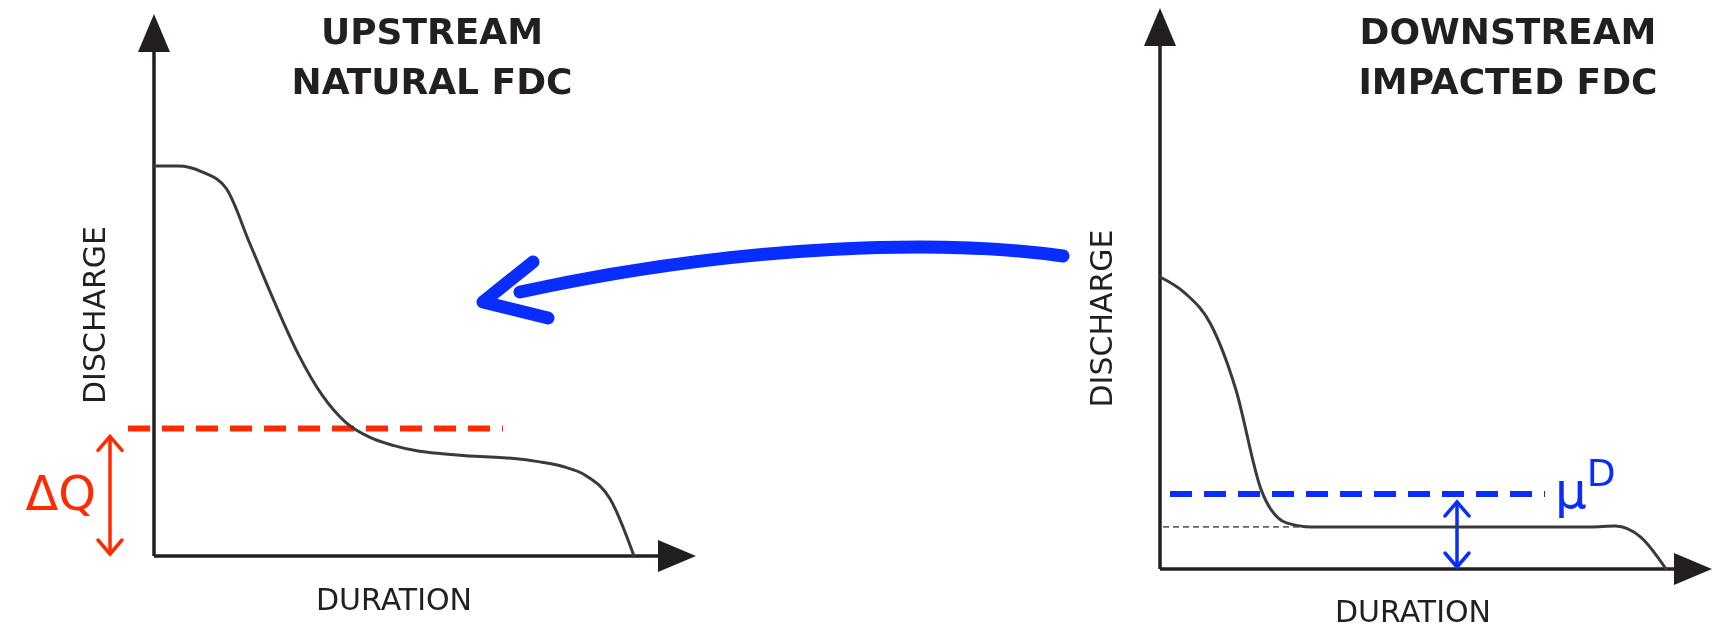 The width and height of the screenshot is (1723, 632). What do you see at coordinates (1585, 485) in the screenshot?
I see `ref-line-label: μ$^{D}$` at bounding box center [1585, 485].